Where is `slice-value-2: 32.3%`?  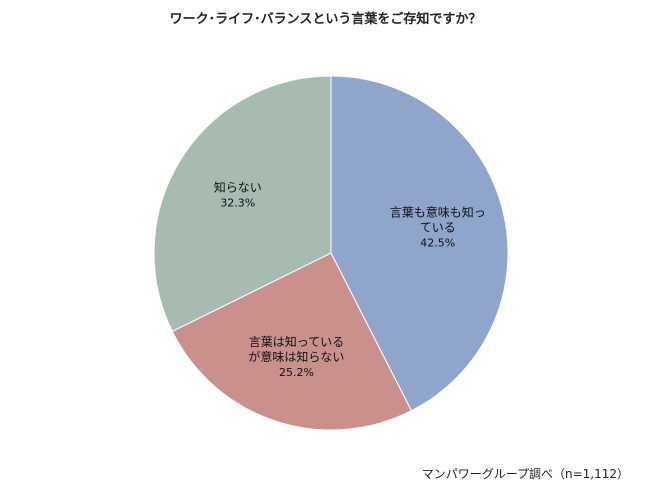
slice-value-2: 32.3% is located at coordinates (237, 203).